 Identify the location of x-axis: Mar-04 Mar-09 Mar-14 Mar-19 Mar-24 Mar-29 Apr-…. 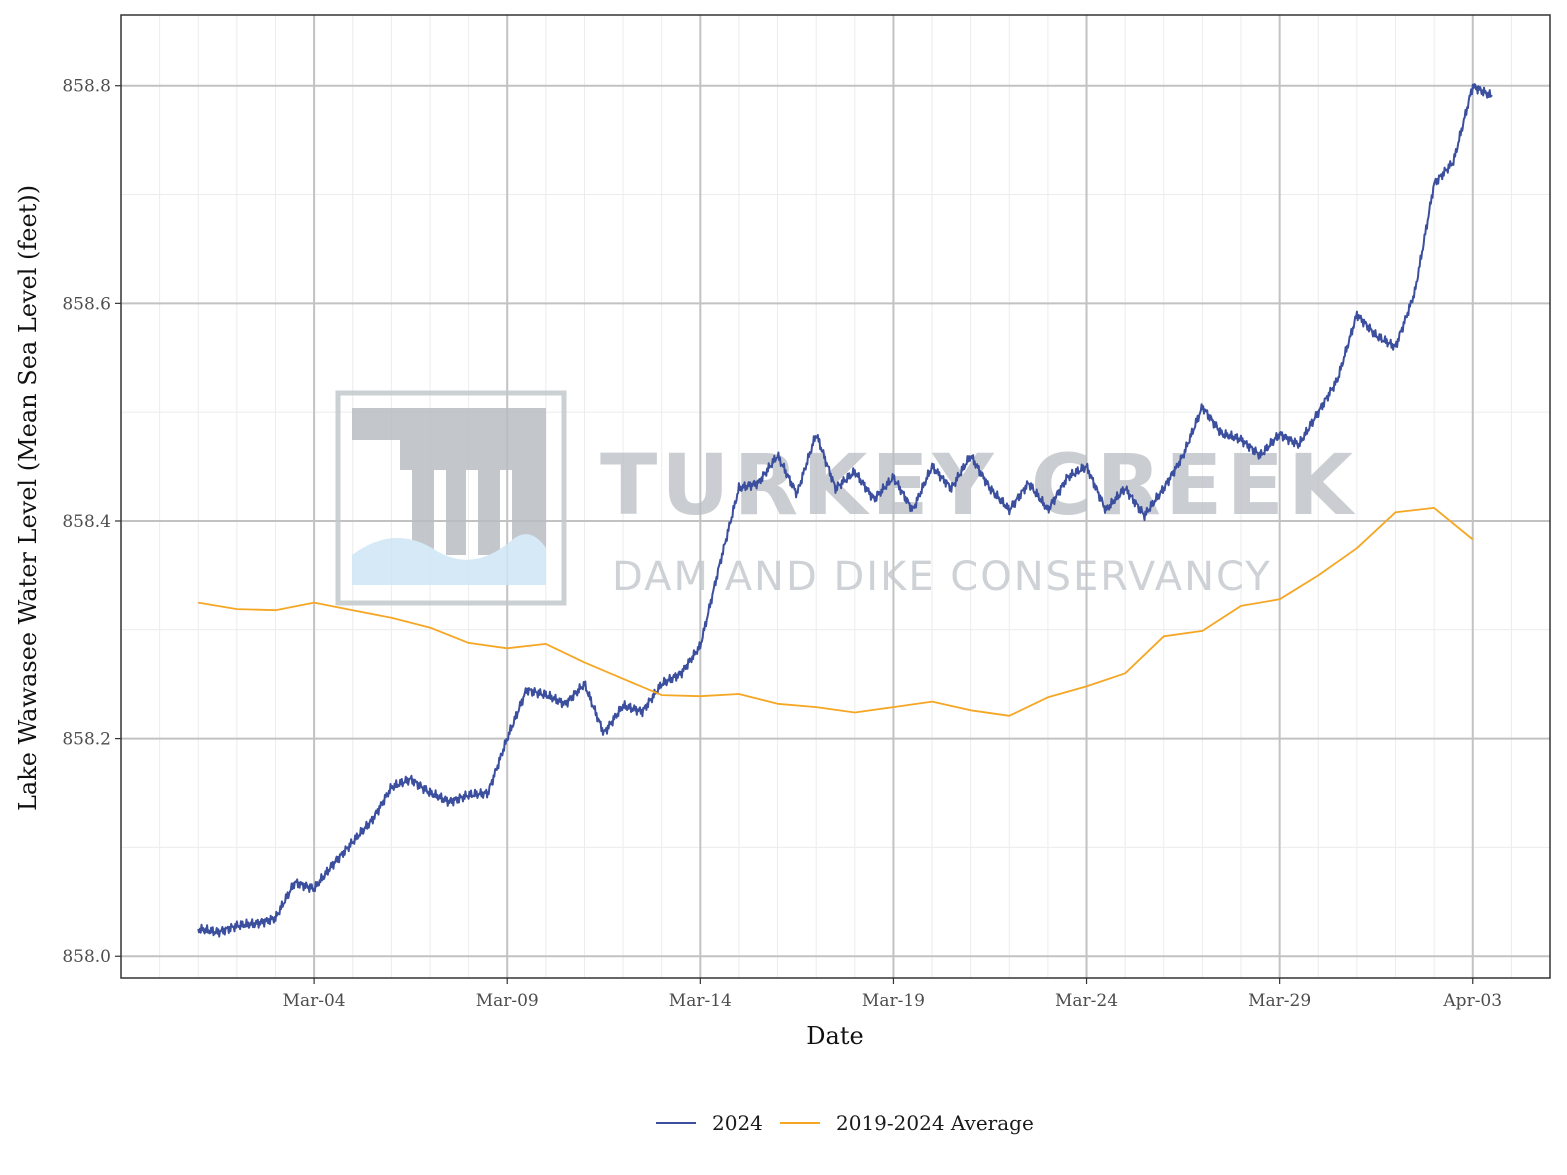
(892, 994).